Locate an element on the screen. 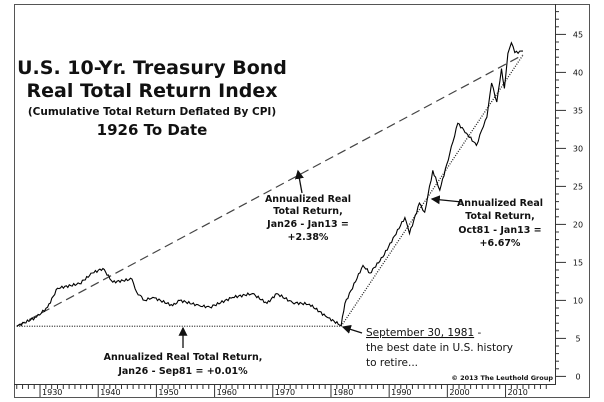  x-tick-label: 2000 is located at coordinates (459, 392).